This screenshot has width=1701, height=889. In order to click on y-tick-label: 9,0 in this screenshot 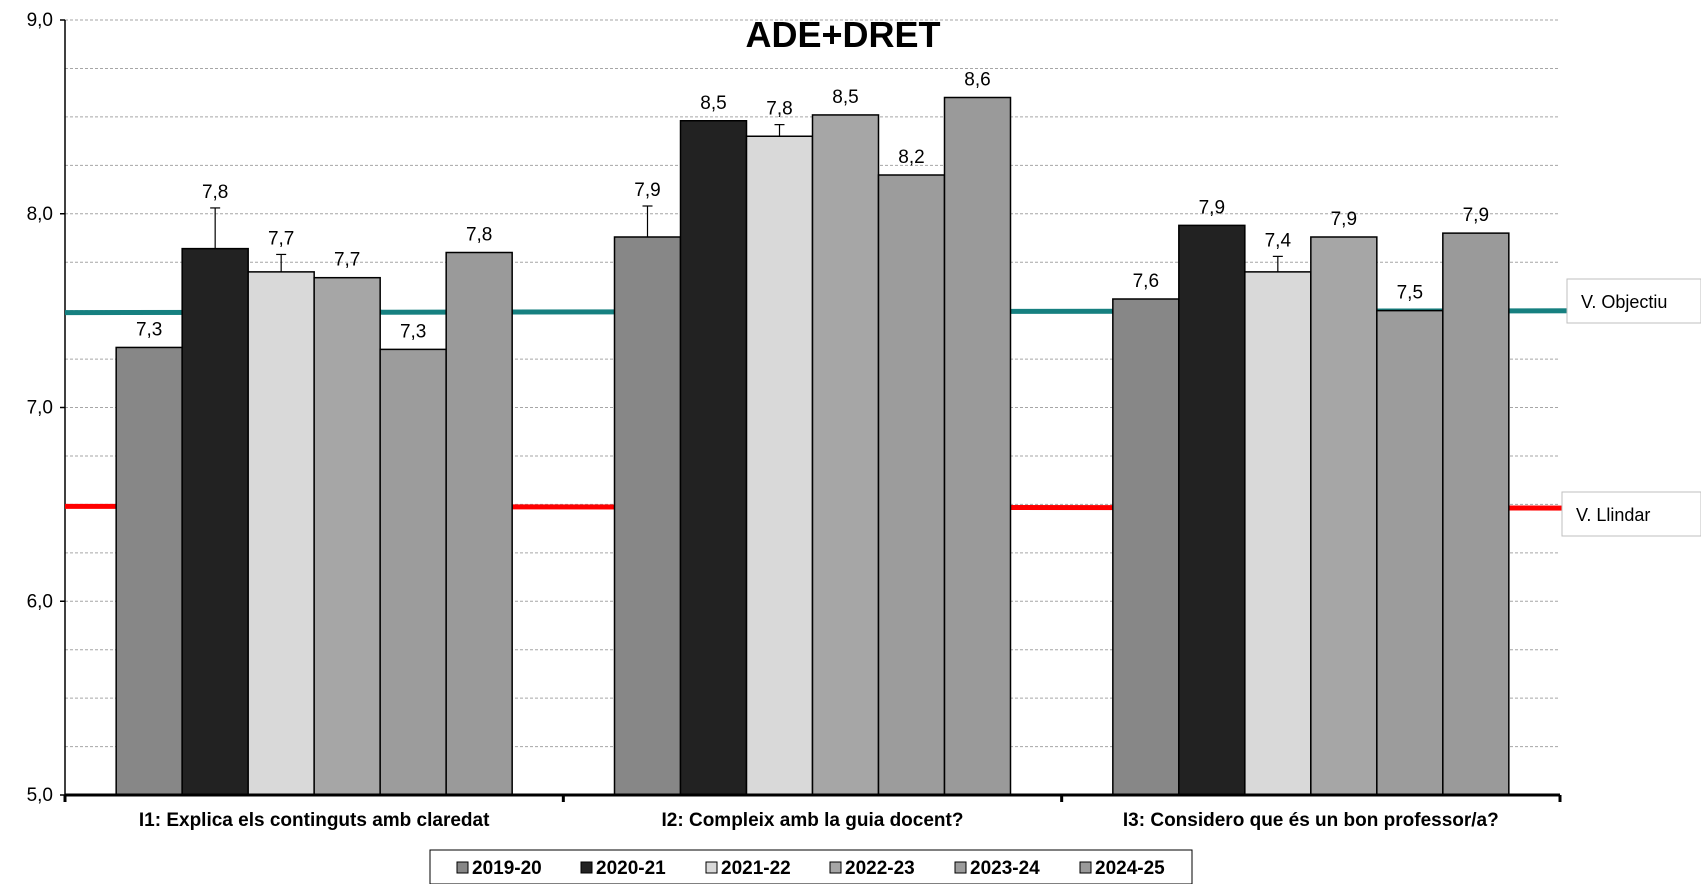, I will do `click(40, 20)`.